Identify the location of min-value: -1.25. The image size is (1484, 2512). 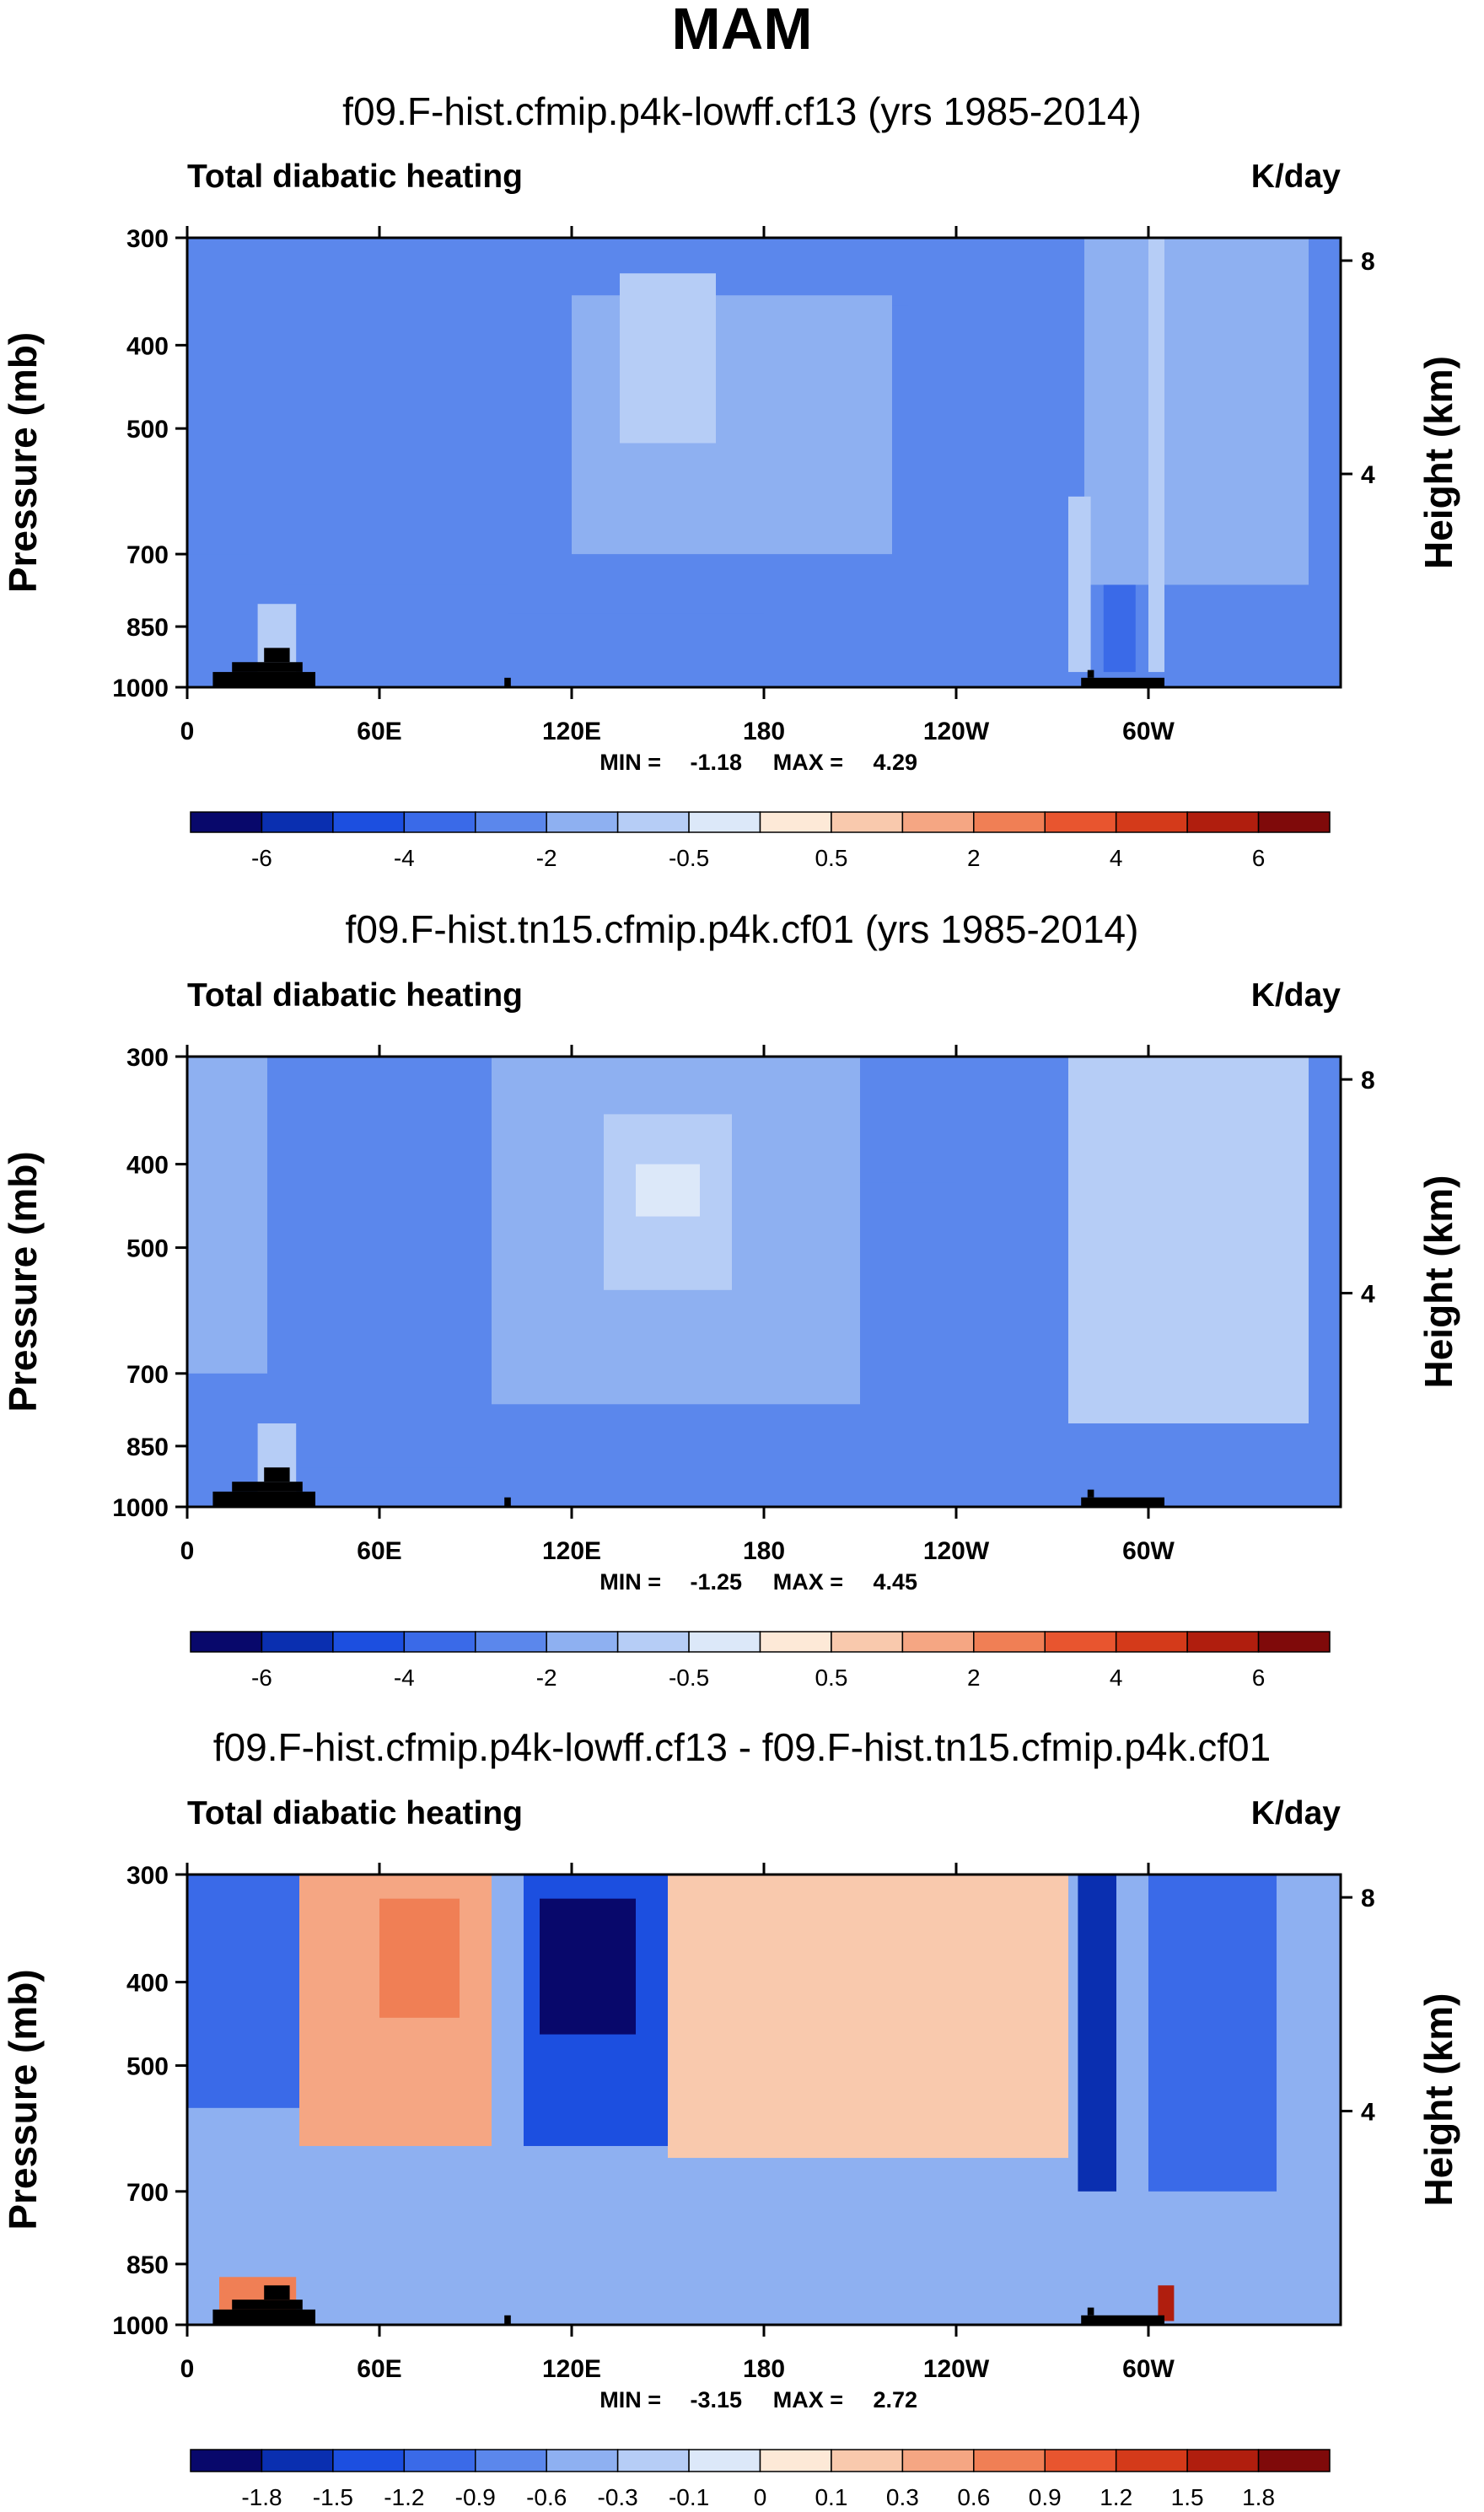
(716, 1582).